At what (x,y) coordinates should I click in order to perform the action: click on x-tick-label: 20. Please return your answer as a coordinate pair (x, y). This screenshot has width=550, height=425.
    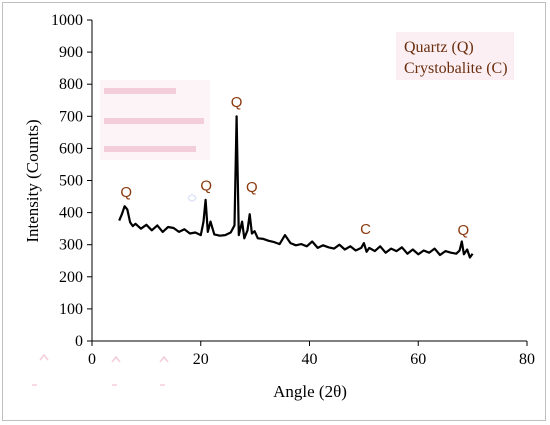
    Looking at the image, I should click on (201, 359).